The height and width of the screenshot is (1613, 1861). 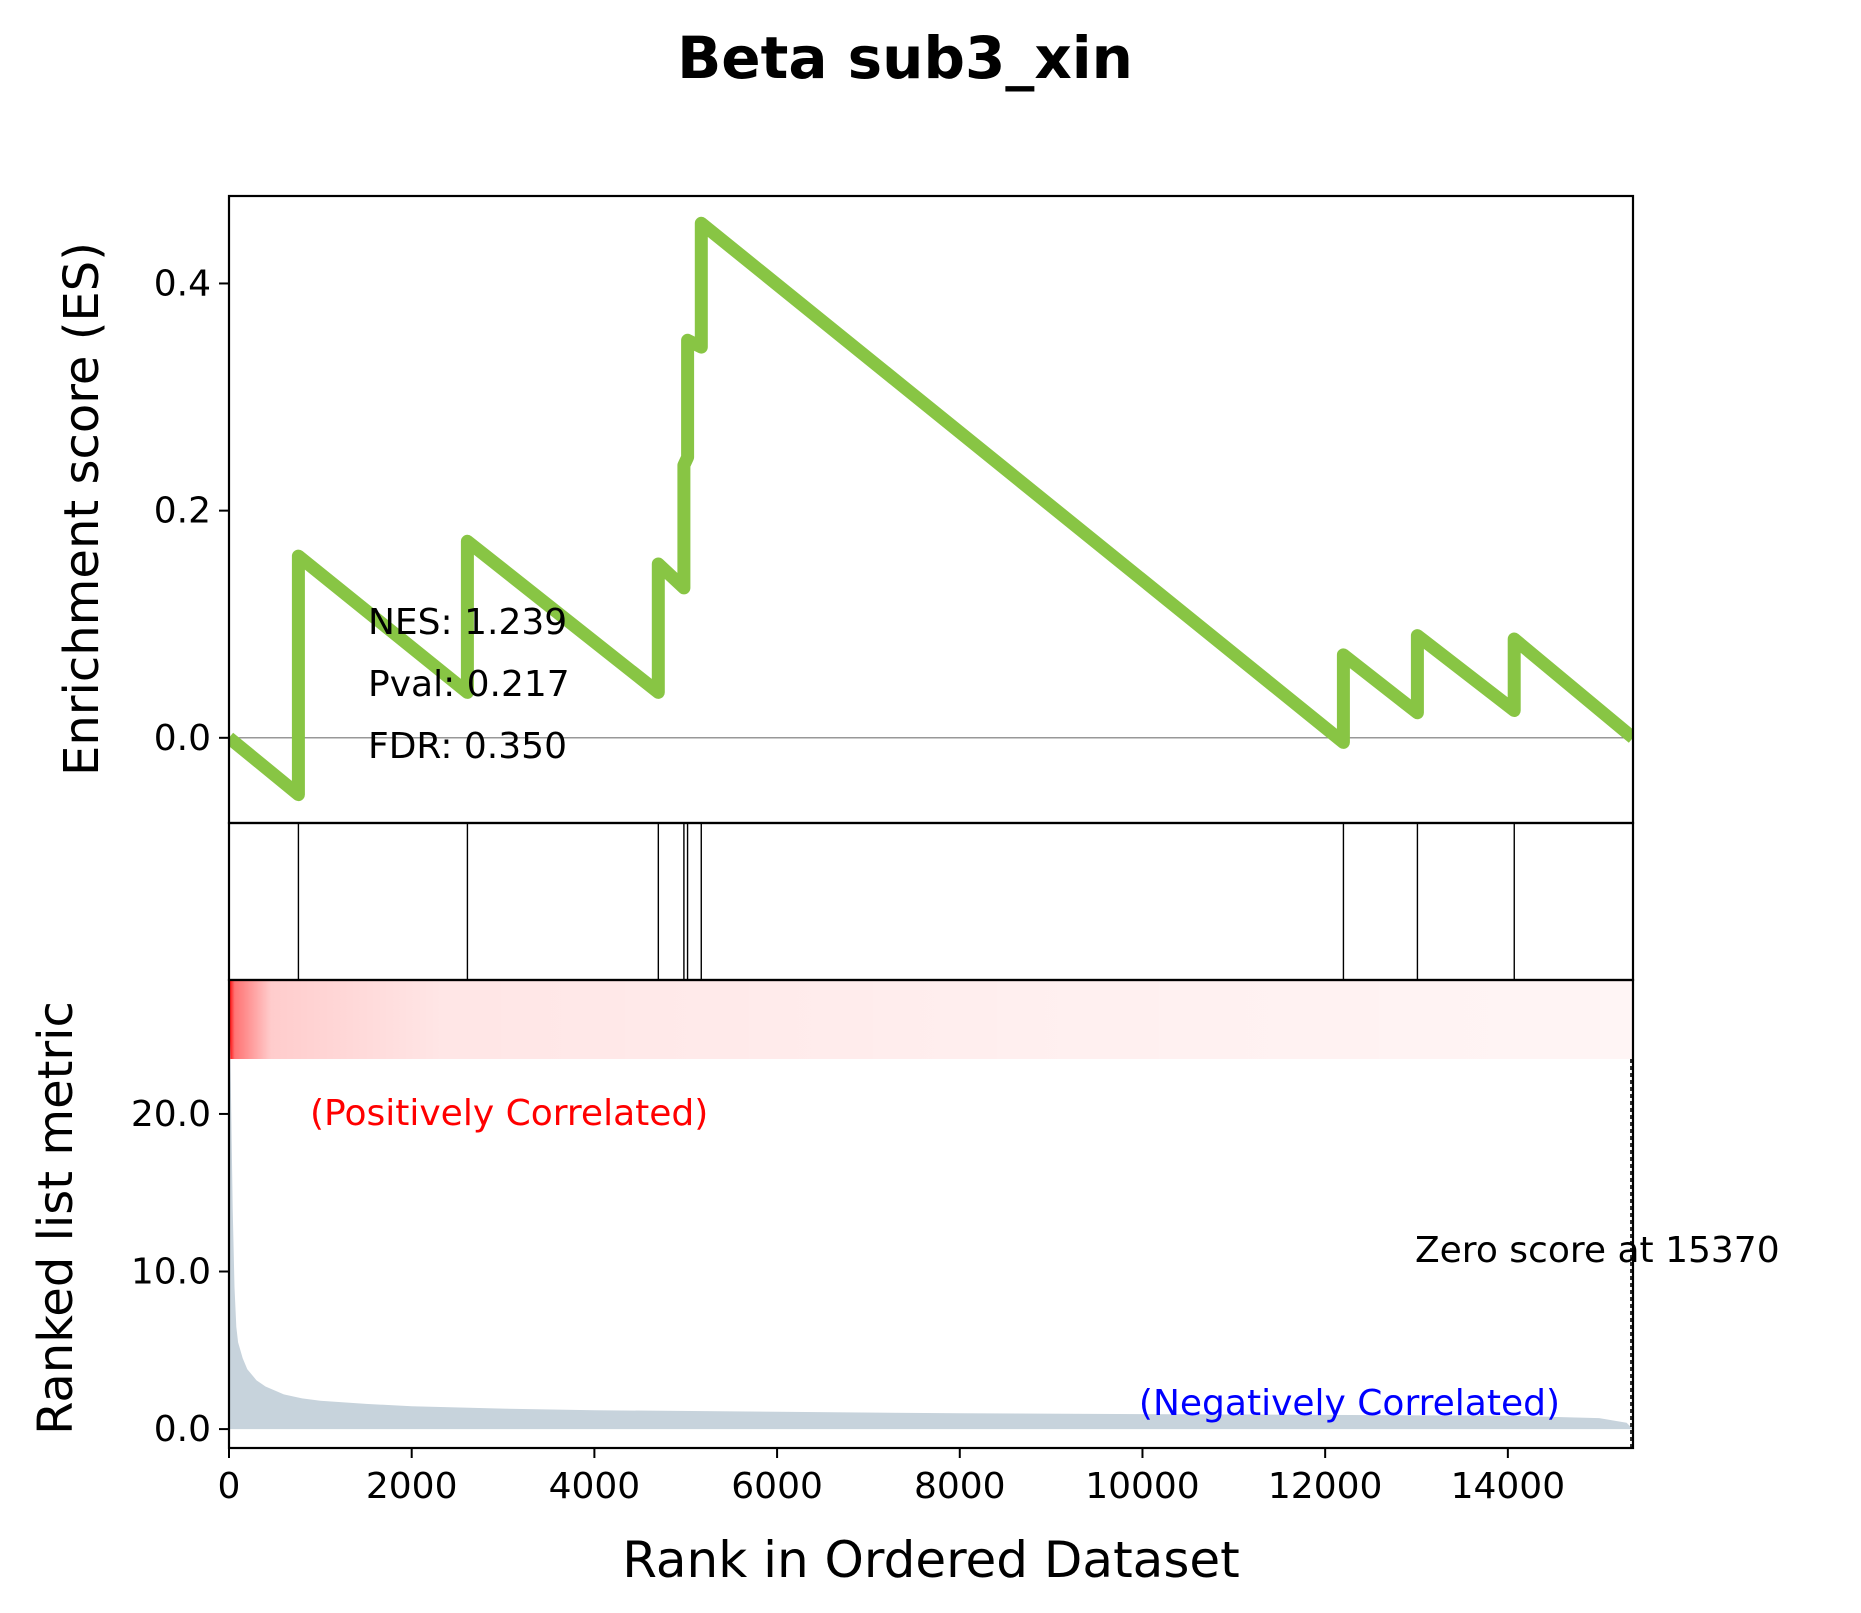 I want to click on es-y-ticks: 0.0 0.2 0.4, so click(x=191, y=511).